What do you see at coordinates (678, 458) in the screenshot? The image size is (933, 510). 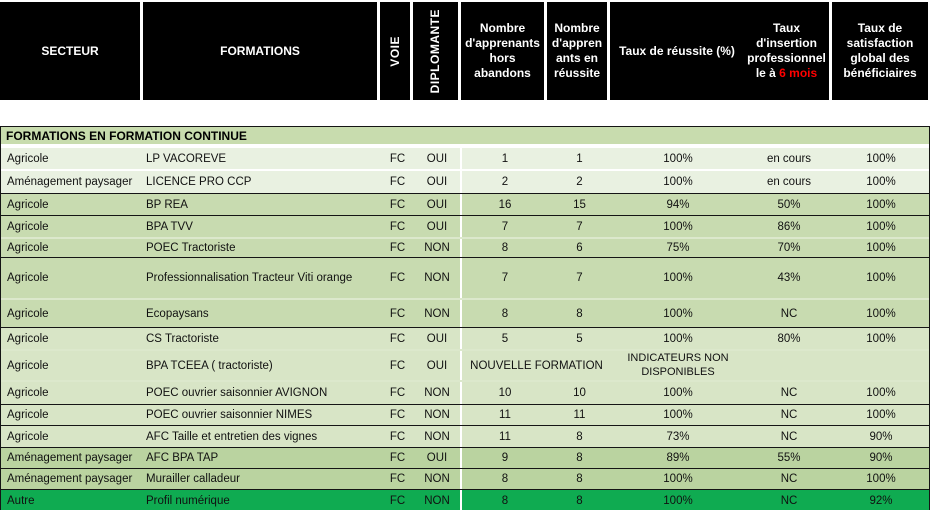 I see `cell-taux-reussite: 89%` at bounding box center [678, 458].